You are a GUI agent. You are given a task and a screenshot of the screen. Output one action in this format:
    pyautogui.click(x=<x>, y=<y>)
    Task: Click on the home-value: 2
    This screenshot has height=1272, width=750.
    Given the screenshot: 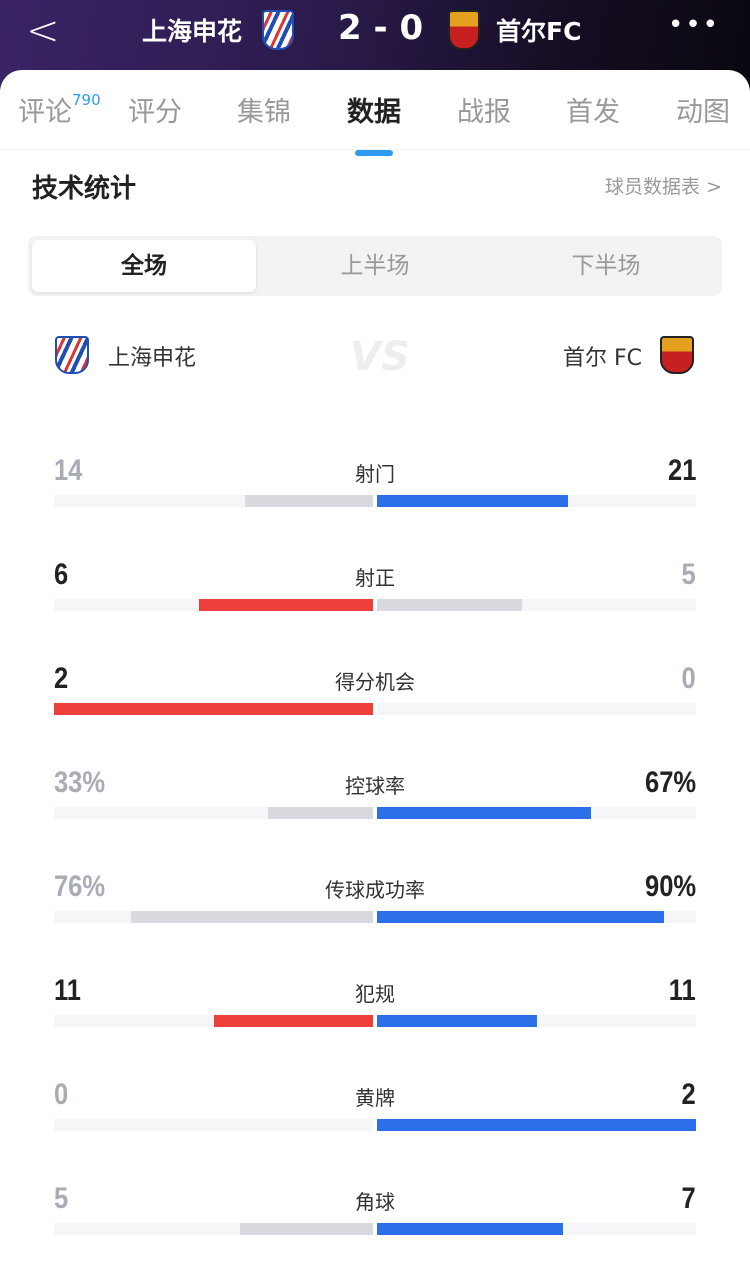 What is the action you would take?
    pyautogui.click(x=61, y=678)
    